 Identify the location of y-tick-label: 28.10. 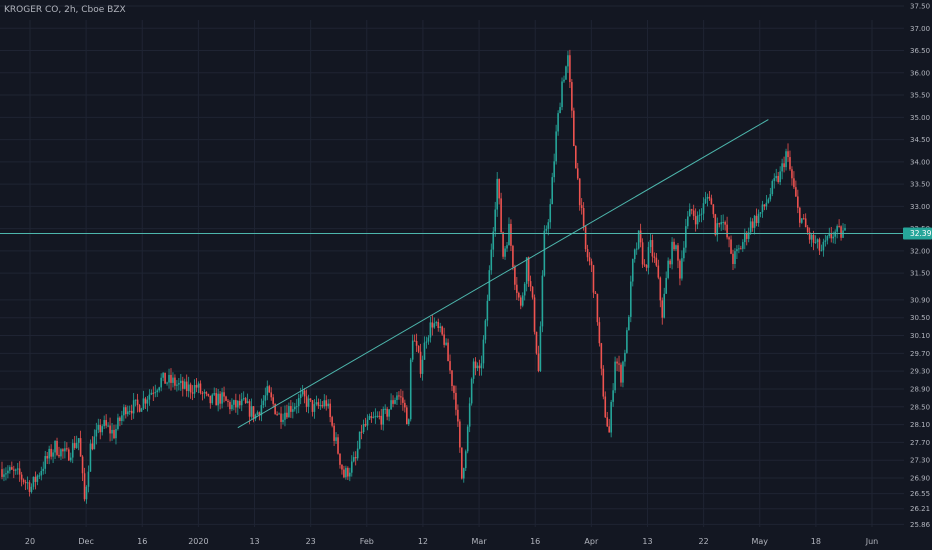
(920, 425).